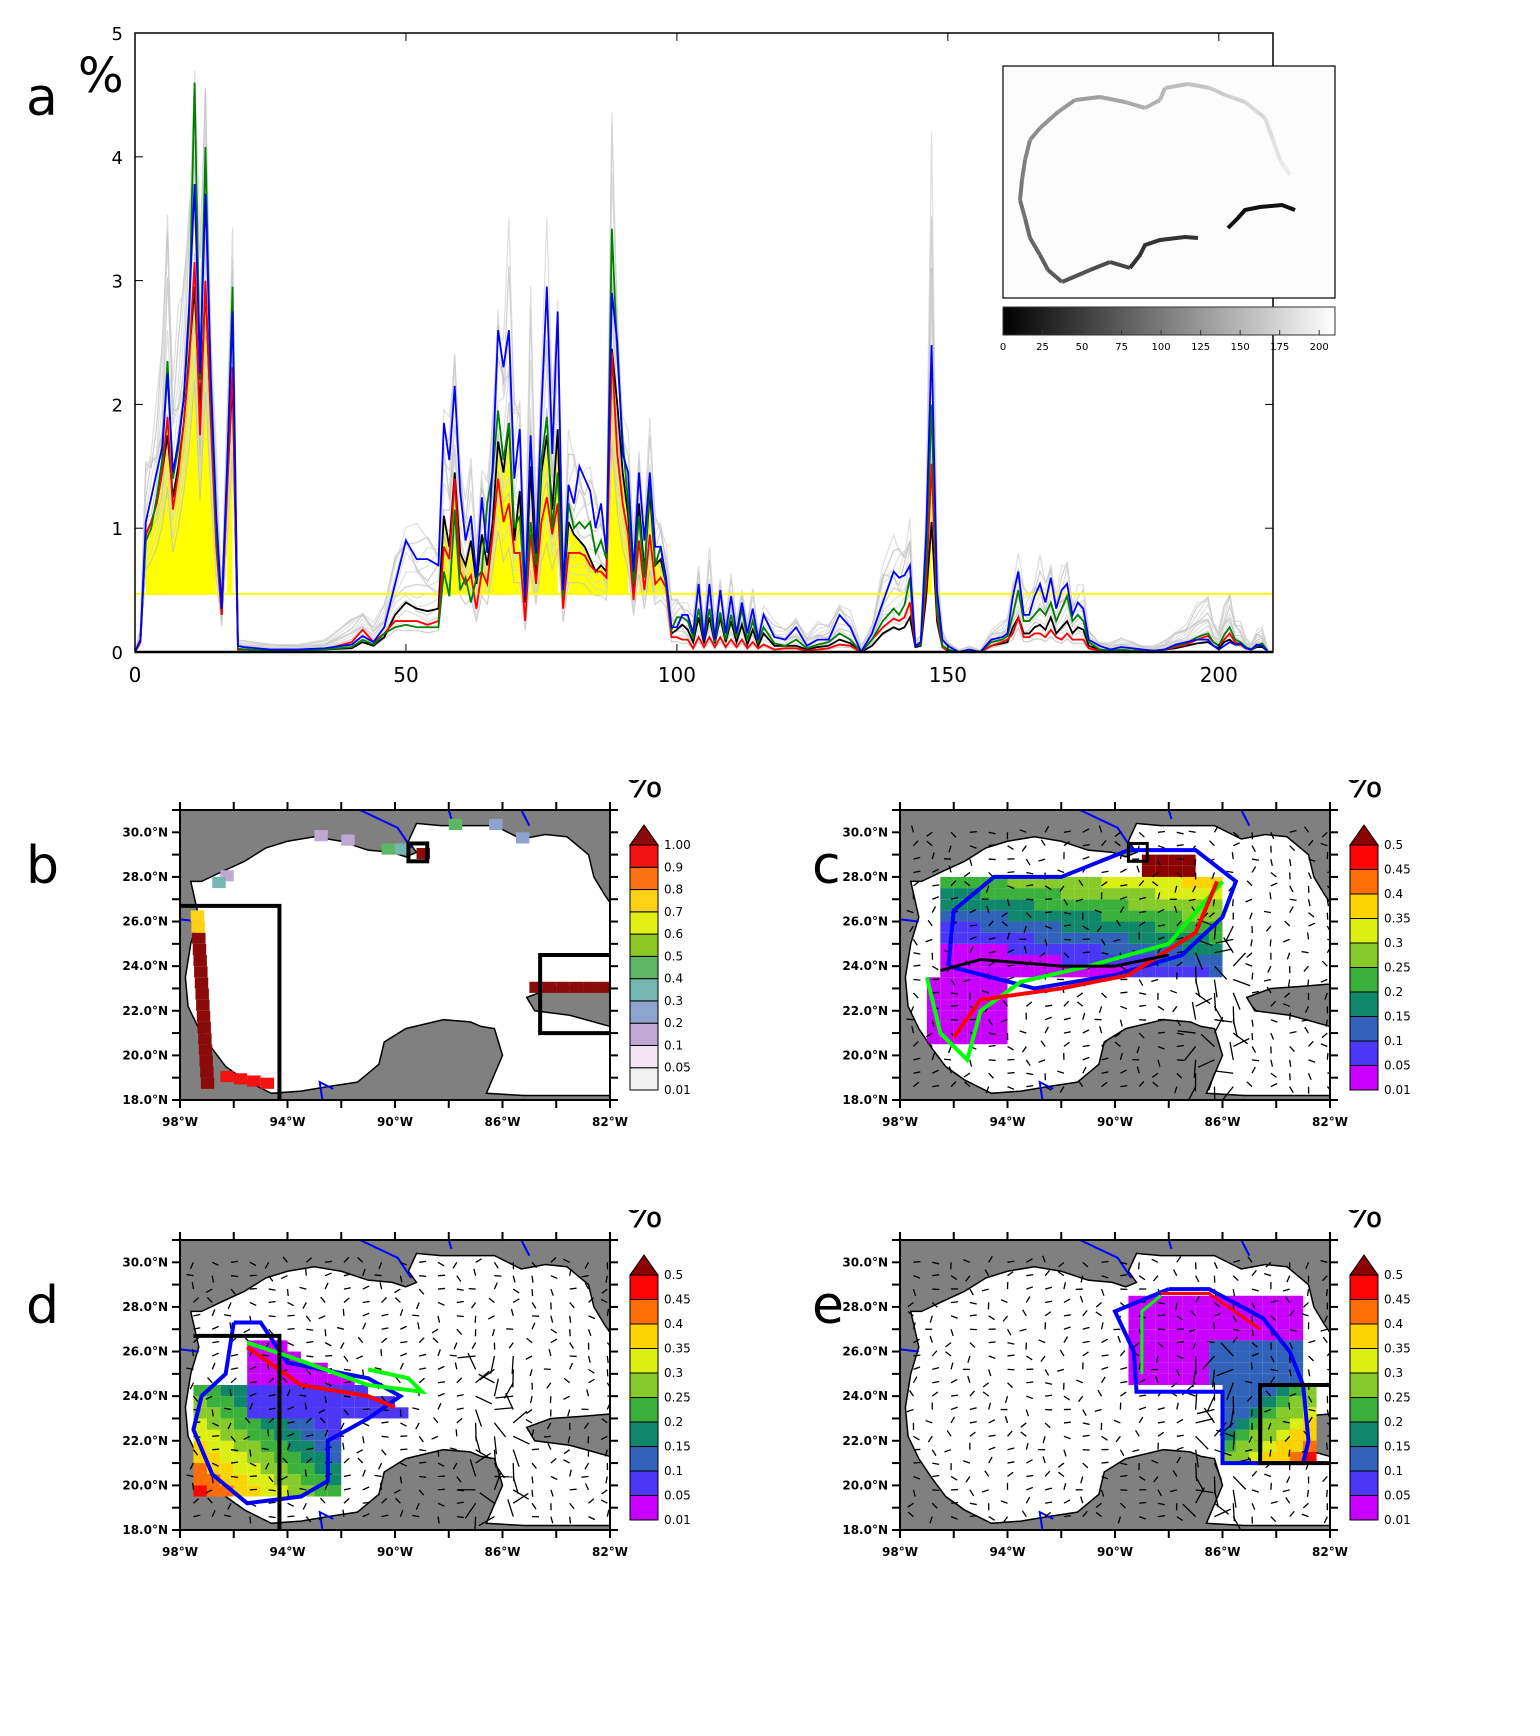  I want to click on lat-tick-label: 30.0°N, so click(145, 832).